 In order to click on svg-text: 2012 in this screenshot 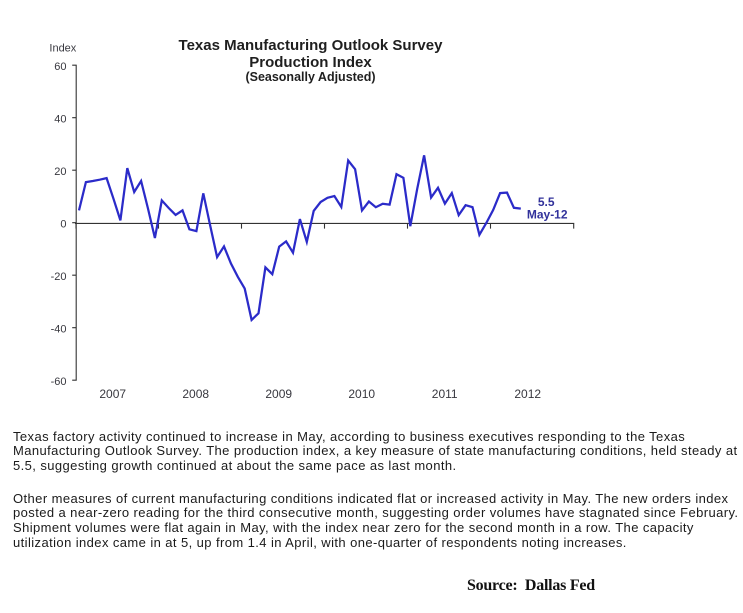, I will do `click(527, 394)`.